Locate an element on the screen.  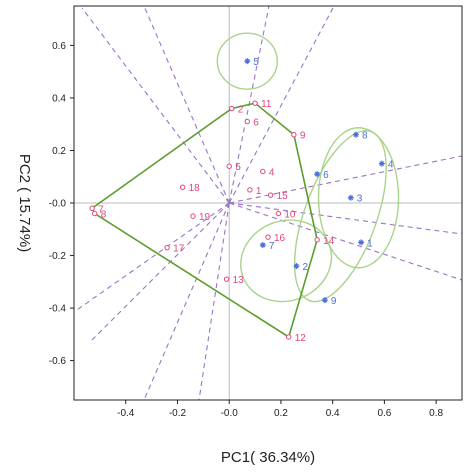
x-tick-label: -0.0 is located at coordinates (230, 413).